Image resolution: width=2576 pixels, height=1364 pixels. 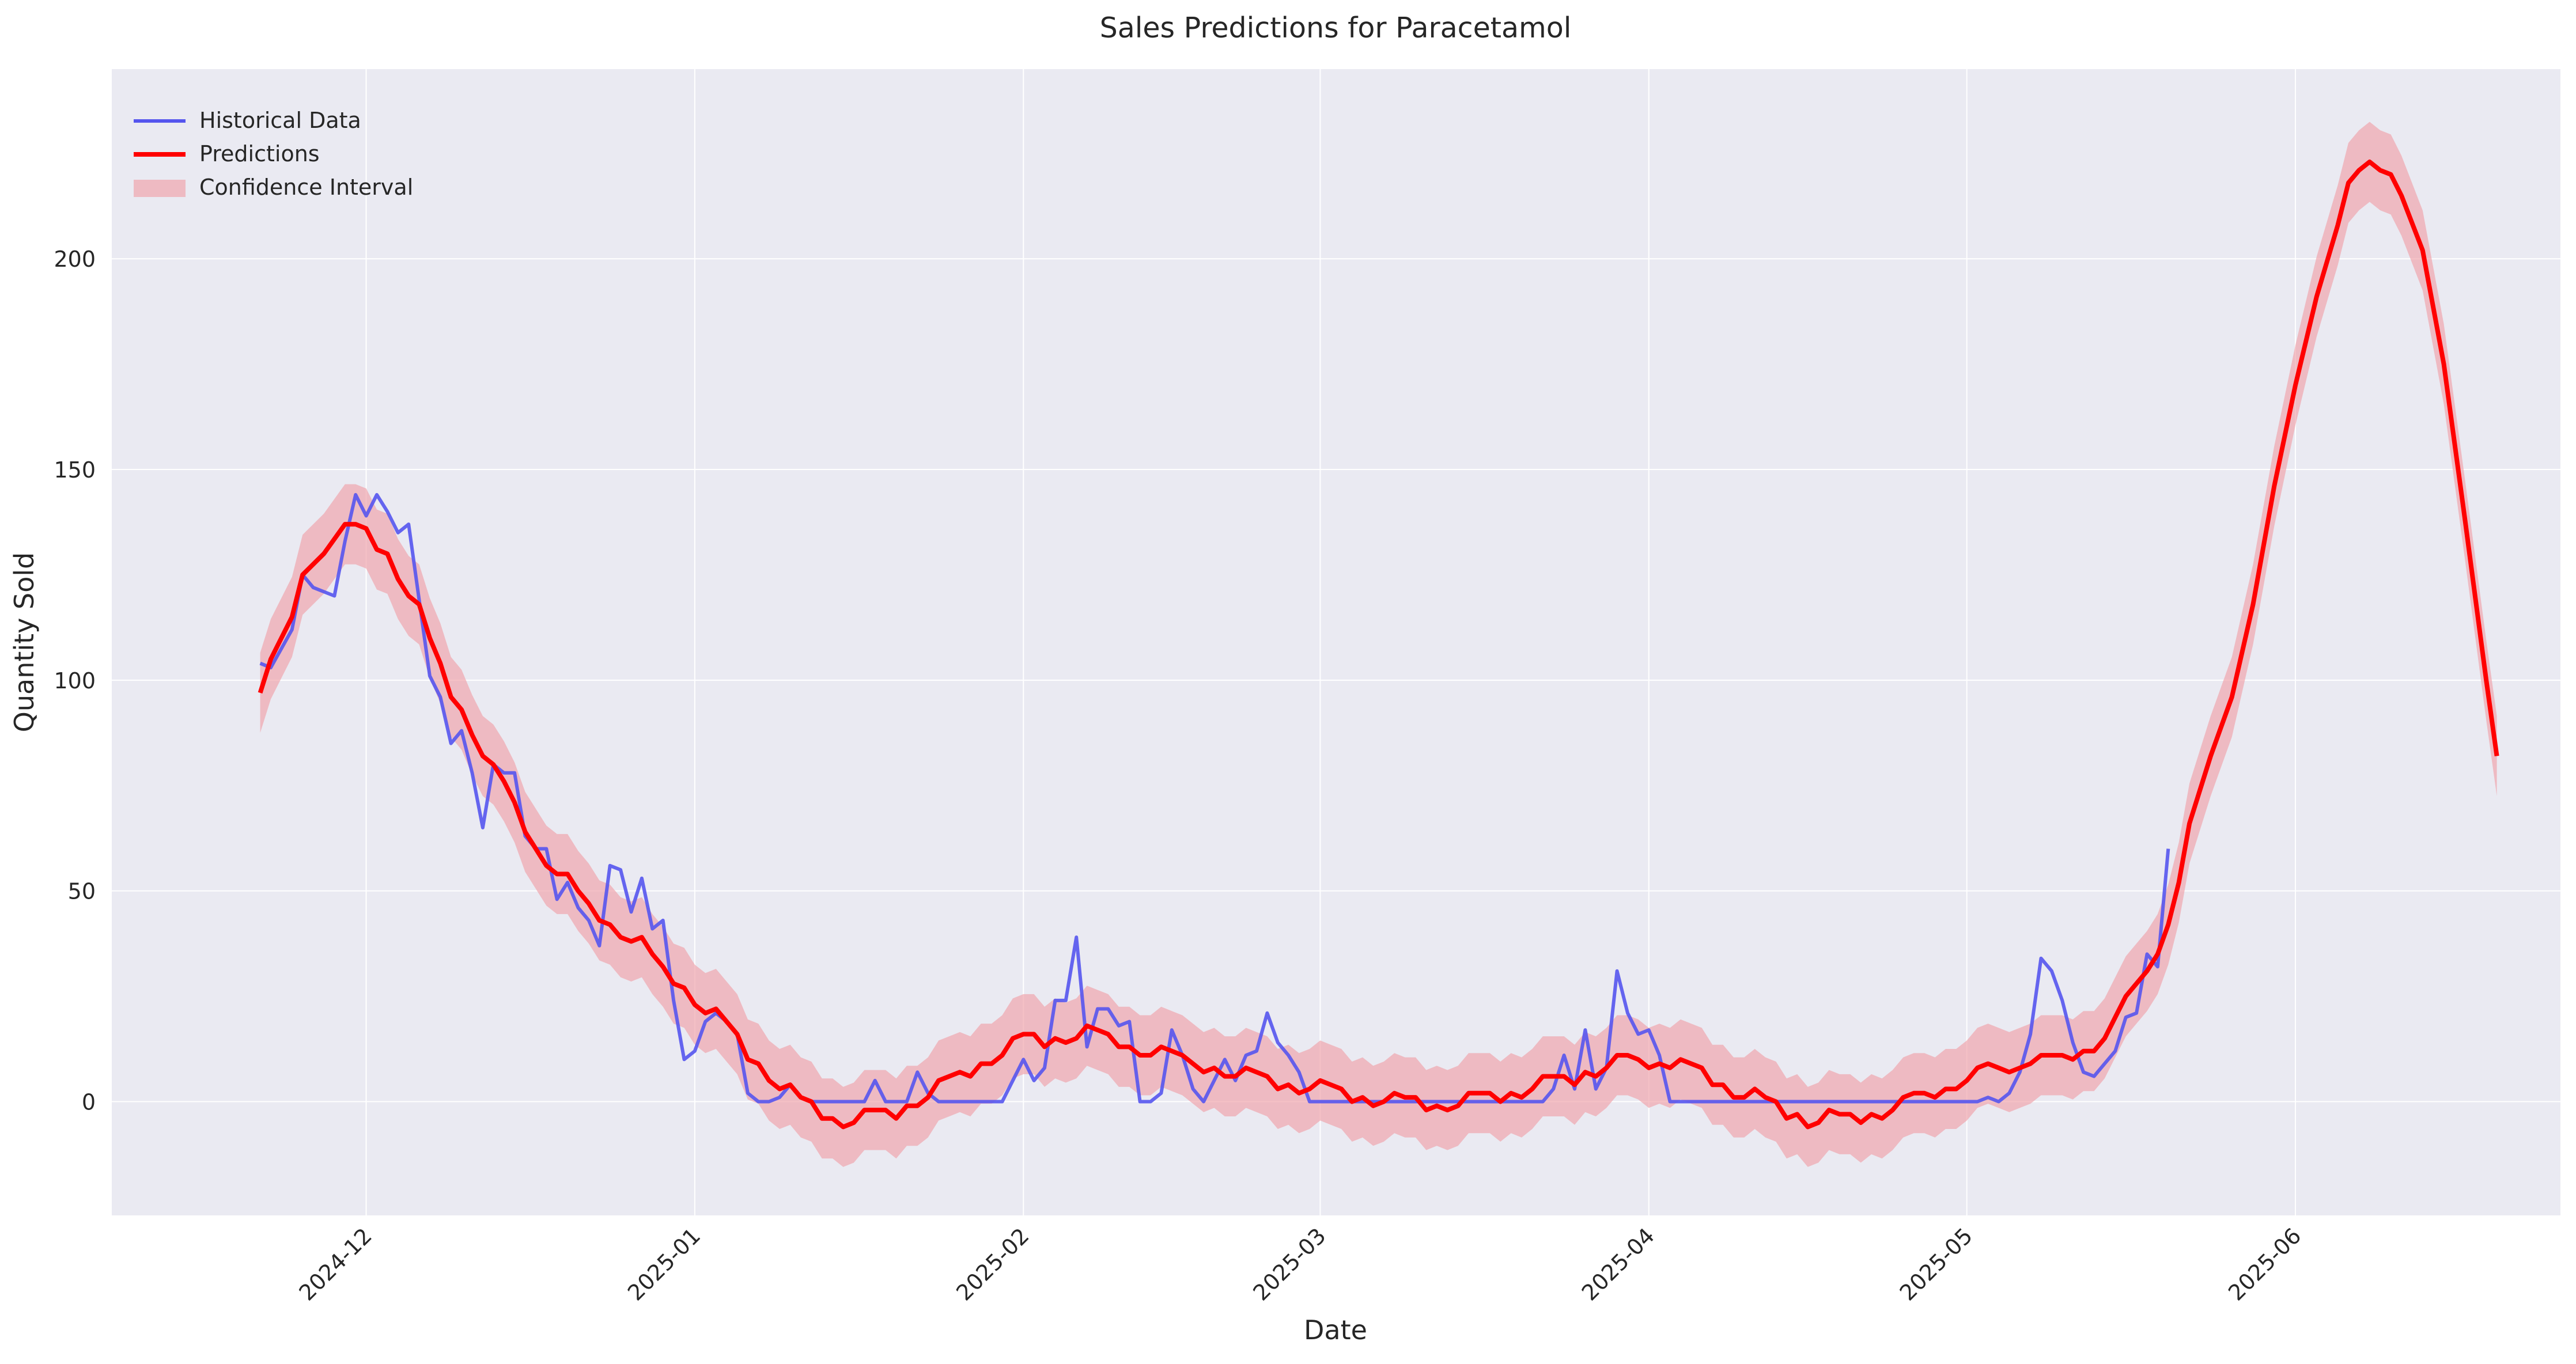 I want to click on y-tick-label: 100, so click(x=75, y=681).